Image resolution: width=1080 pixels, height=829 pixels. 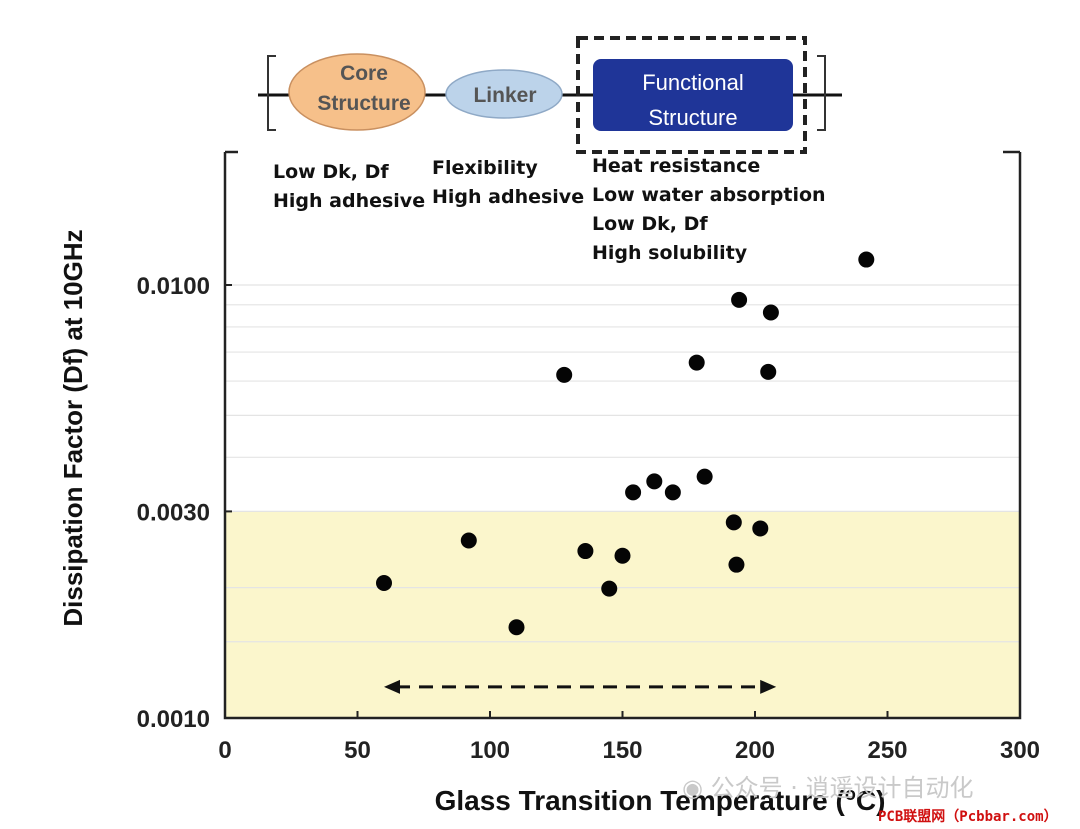 I want to click on x-tick-label: 200, so click(x=755, y=750).